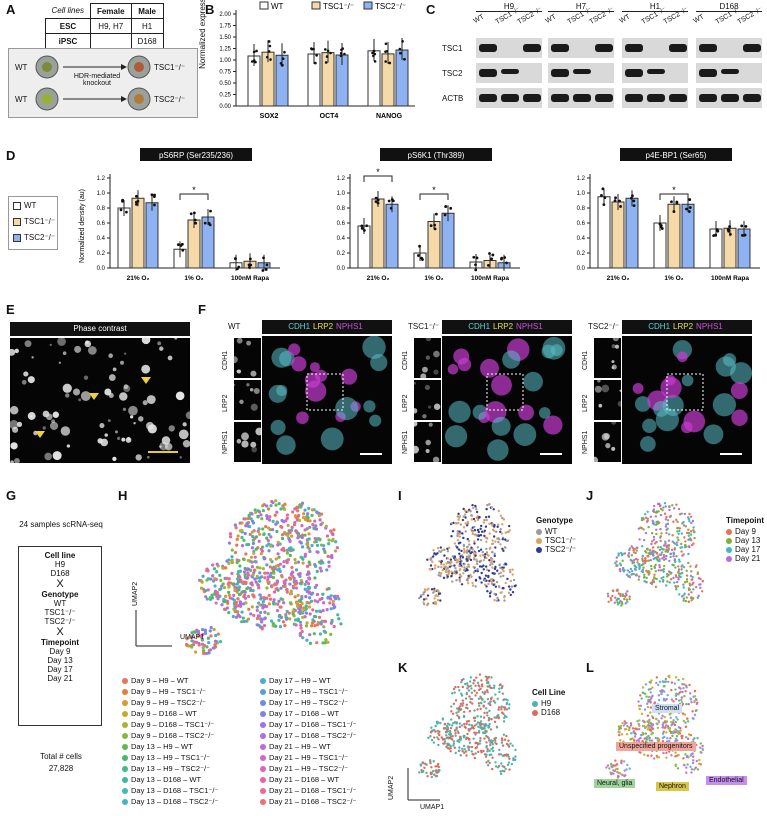  I want to click on d-condition-label: 100nM Rapa, so click(250, 278).